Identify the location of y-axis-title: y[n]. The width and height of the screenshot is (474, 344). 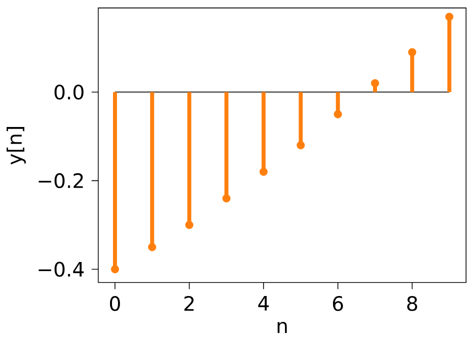
(16, 146).